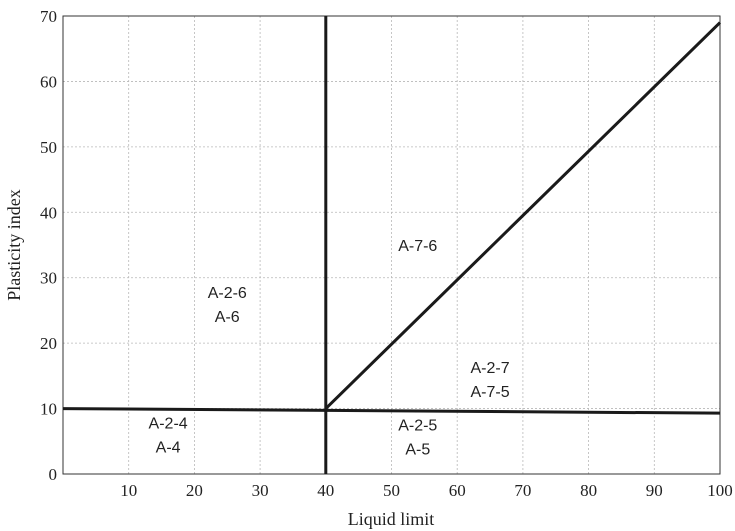 This screenshot has height=531, width=735. Describe the element at coordinates (260, 490) in the screenshot. I see `x-tick-label: 30` at that location.